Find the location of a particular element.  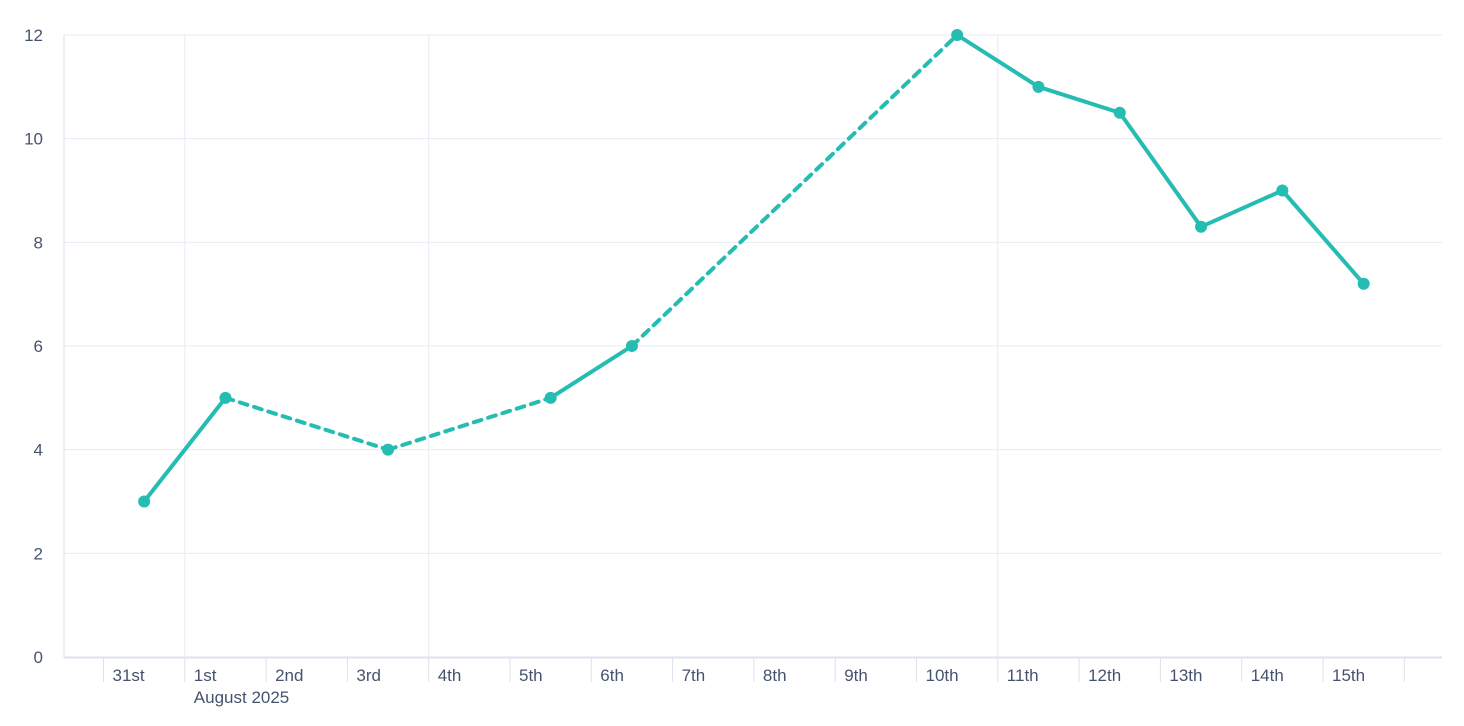

x-axis-label-11th: 11th is located at coordinates (1023, 675).